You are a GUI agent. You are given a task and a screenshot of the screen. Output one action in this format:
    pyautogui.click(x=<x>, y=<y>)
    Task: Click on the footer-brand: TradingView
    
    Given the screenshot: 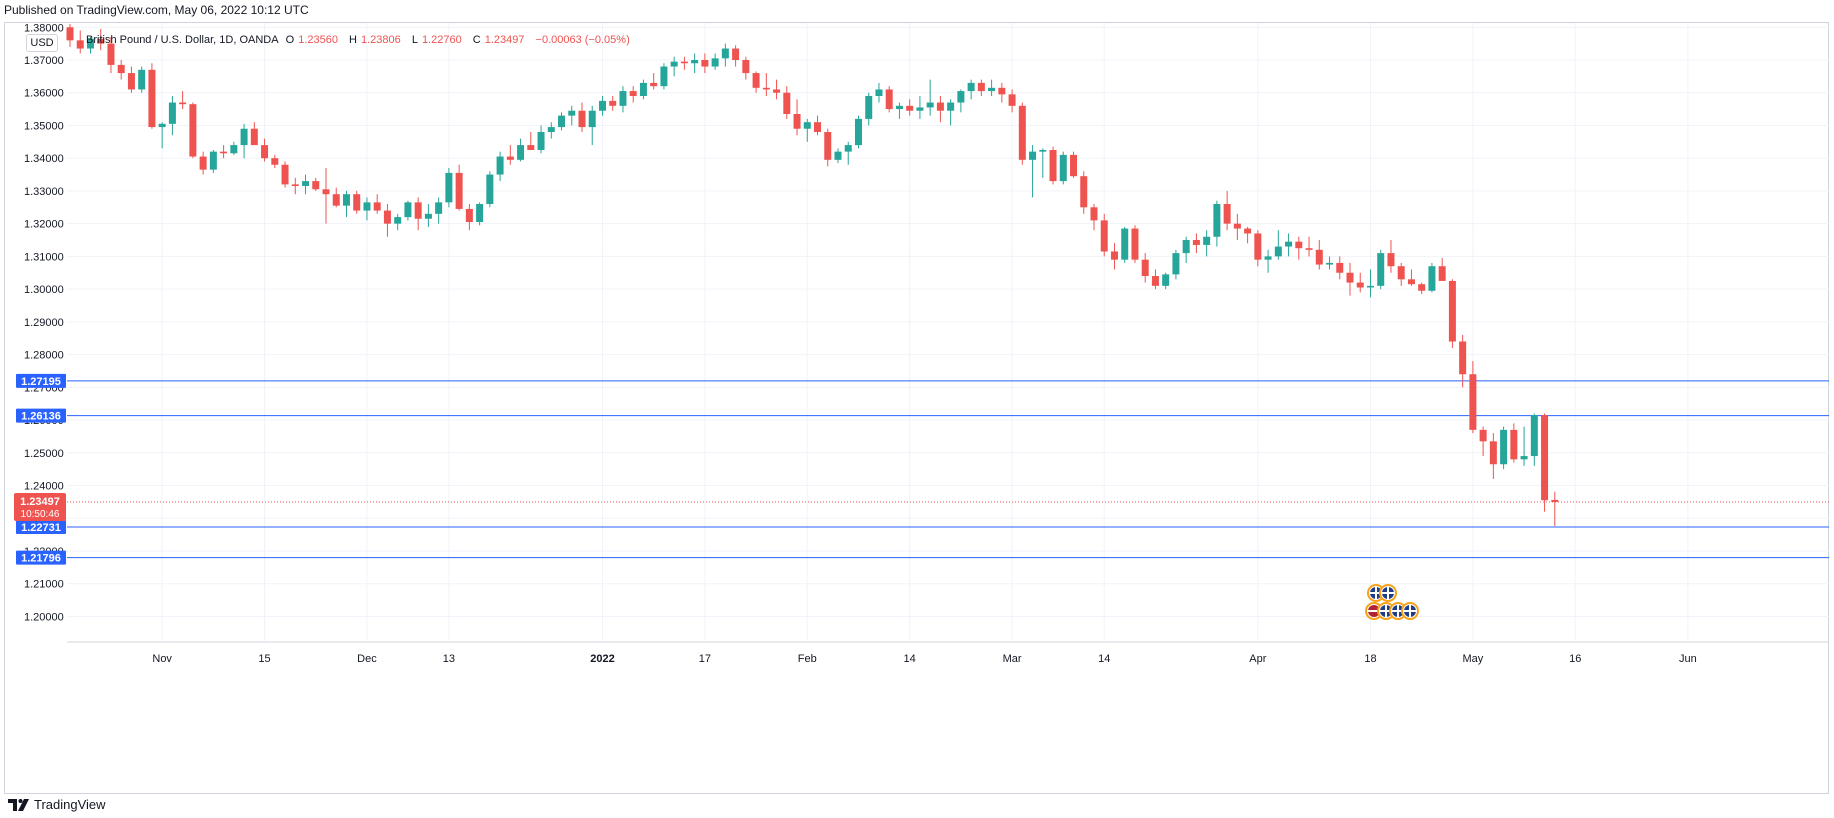 What is the action you would take?
    pyautogui.click(x=70, y=804)
    